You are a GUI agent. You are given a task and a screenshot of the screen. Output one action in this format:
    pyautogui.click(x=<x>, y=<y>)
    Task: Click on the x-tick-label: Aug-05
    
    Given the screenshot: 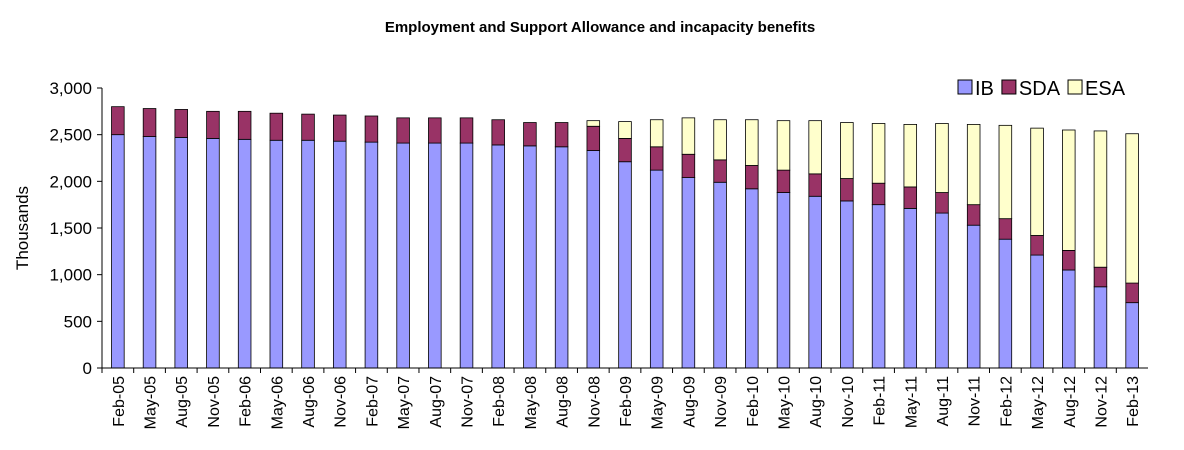 What is the action you would take?
    pyautogui.click(x=182, y=402)
    